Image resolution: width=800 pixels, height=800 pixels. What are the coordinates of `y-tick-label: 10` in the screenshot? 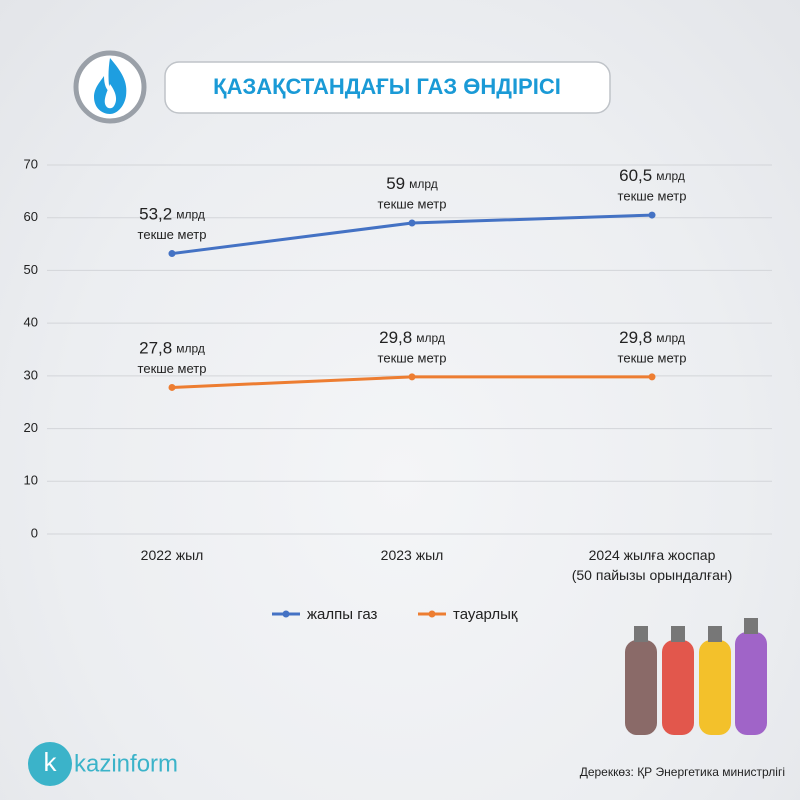 It's located at (31, 480).